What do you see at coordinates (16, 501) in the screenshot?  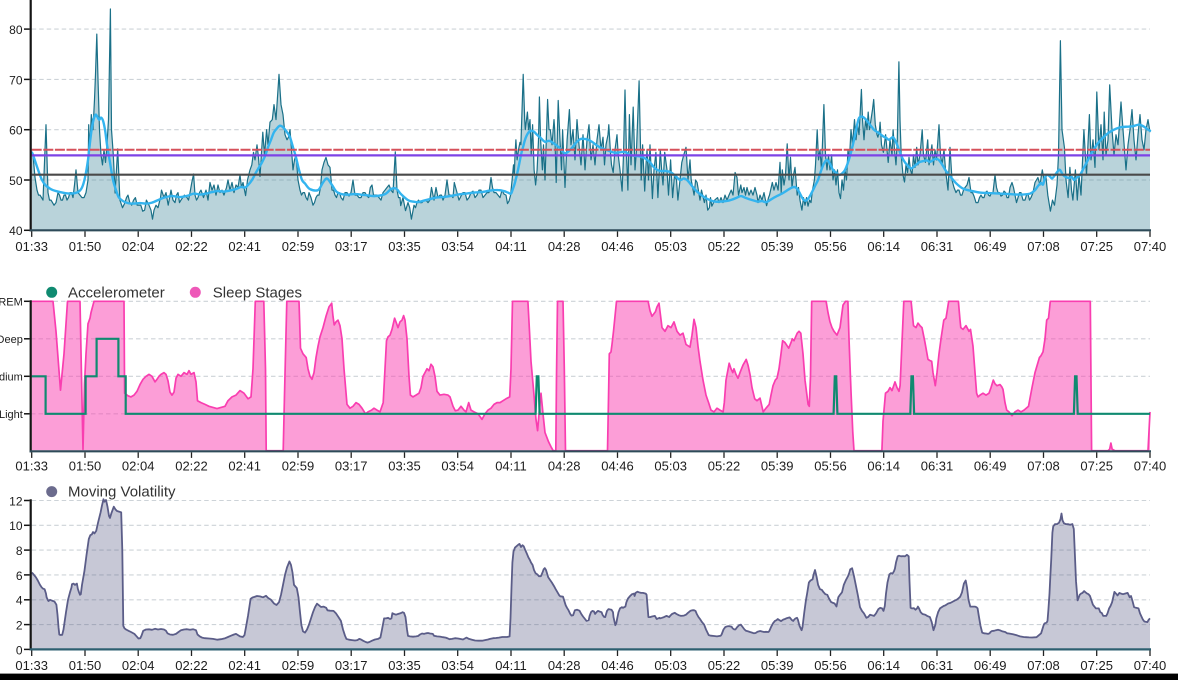 I see `svg-text: 12` at bounding box center [16, 501].